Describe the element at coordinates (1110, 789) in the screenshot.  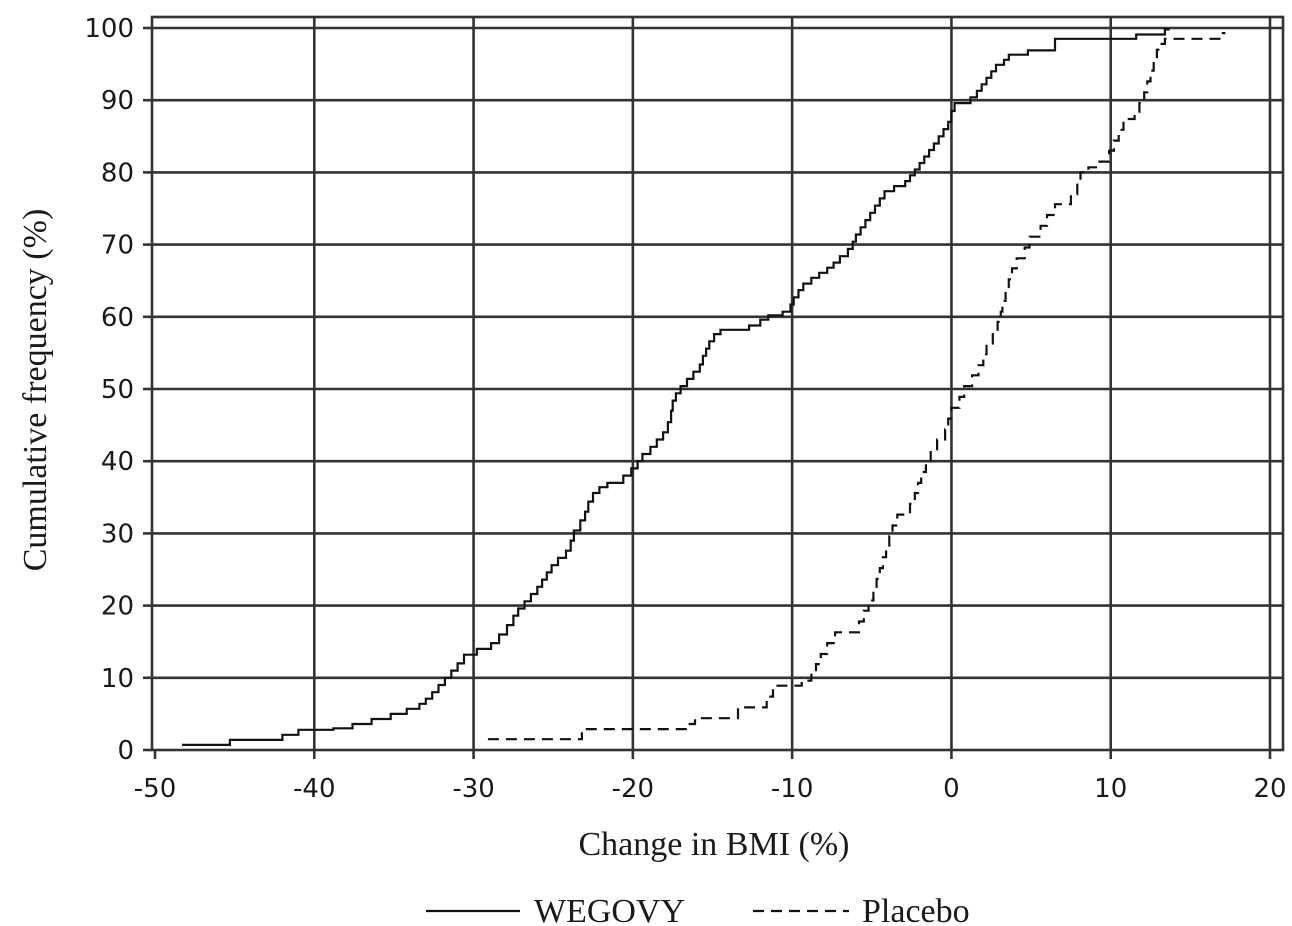
I see `x-tick-label: 10` at that location.